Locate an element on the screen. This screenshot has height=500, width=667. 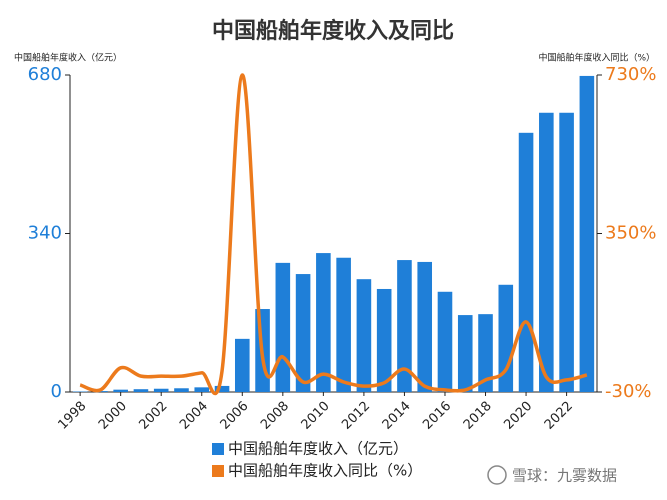
watermark: 雪球：九雾数据 is located at coordinates (552, 475).